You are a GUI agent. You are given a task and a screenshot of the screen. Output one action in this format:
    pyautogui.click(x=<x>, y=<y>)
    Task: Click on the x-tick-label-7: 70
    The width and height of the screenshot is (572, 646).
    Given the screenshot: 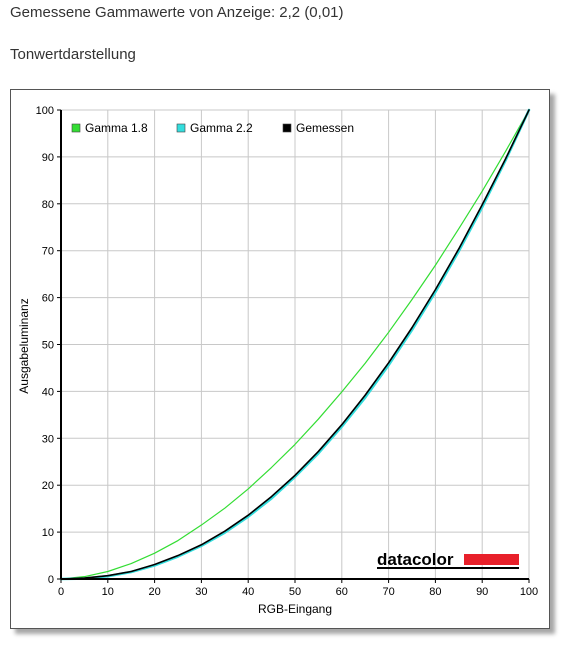 What is the action you would take?
    pyautogui.click(x=388, y=592)
    